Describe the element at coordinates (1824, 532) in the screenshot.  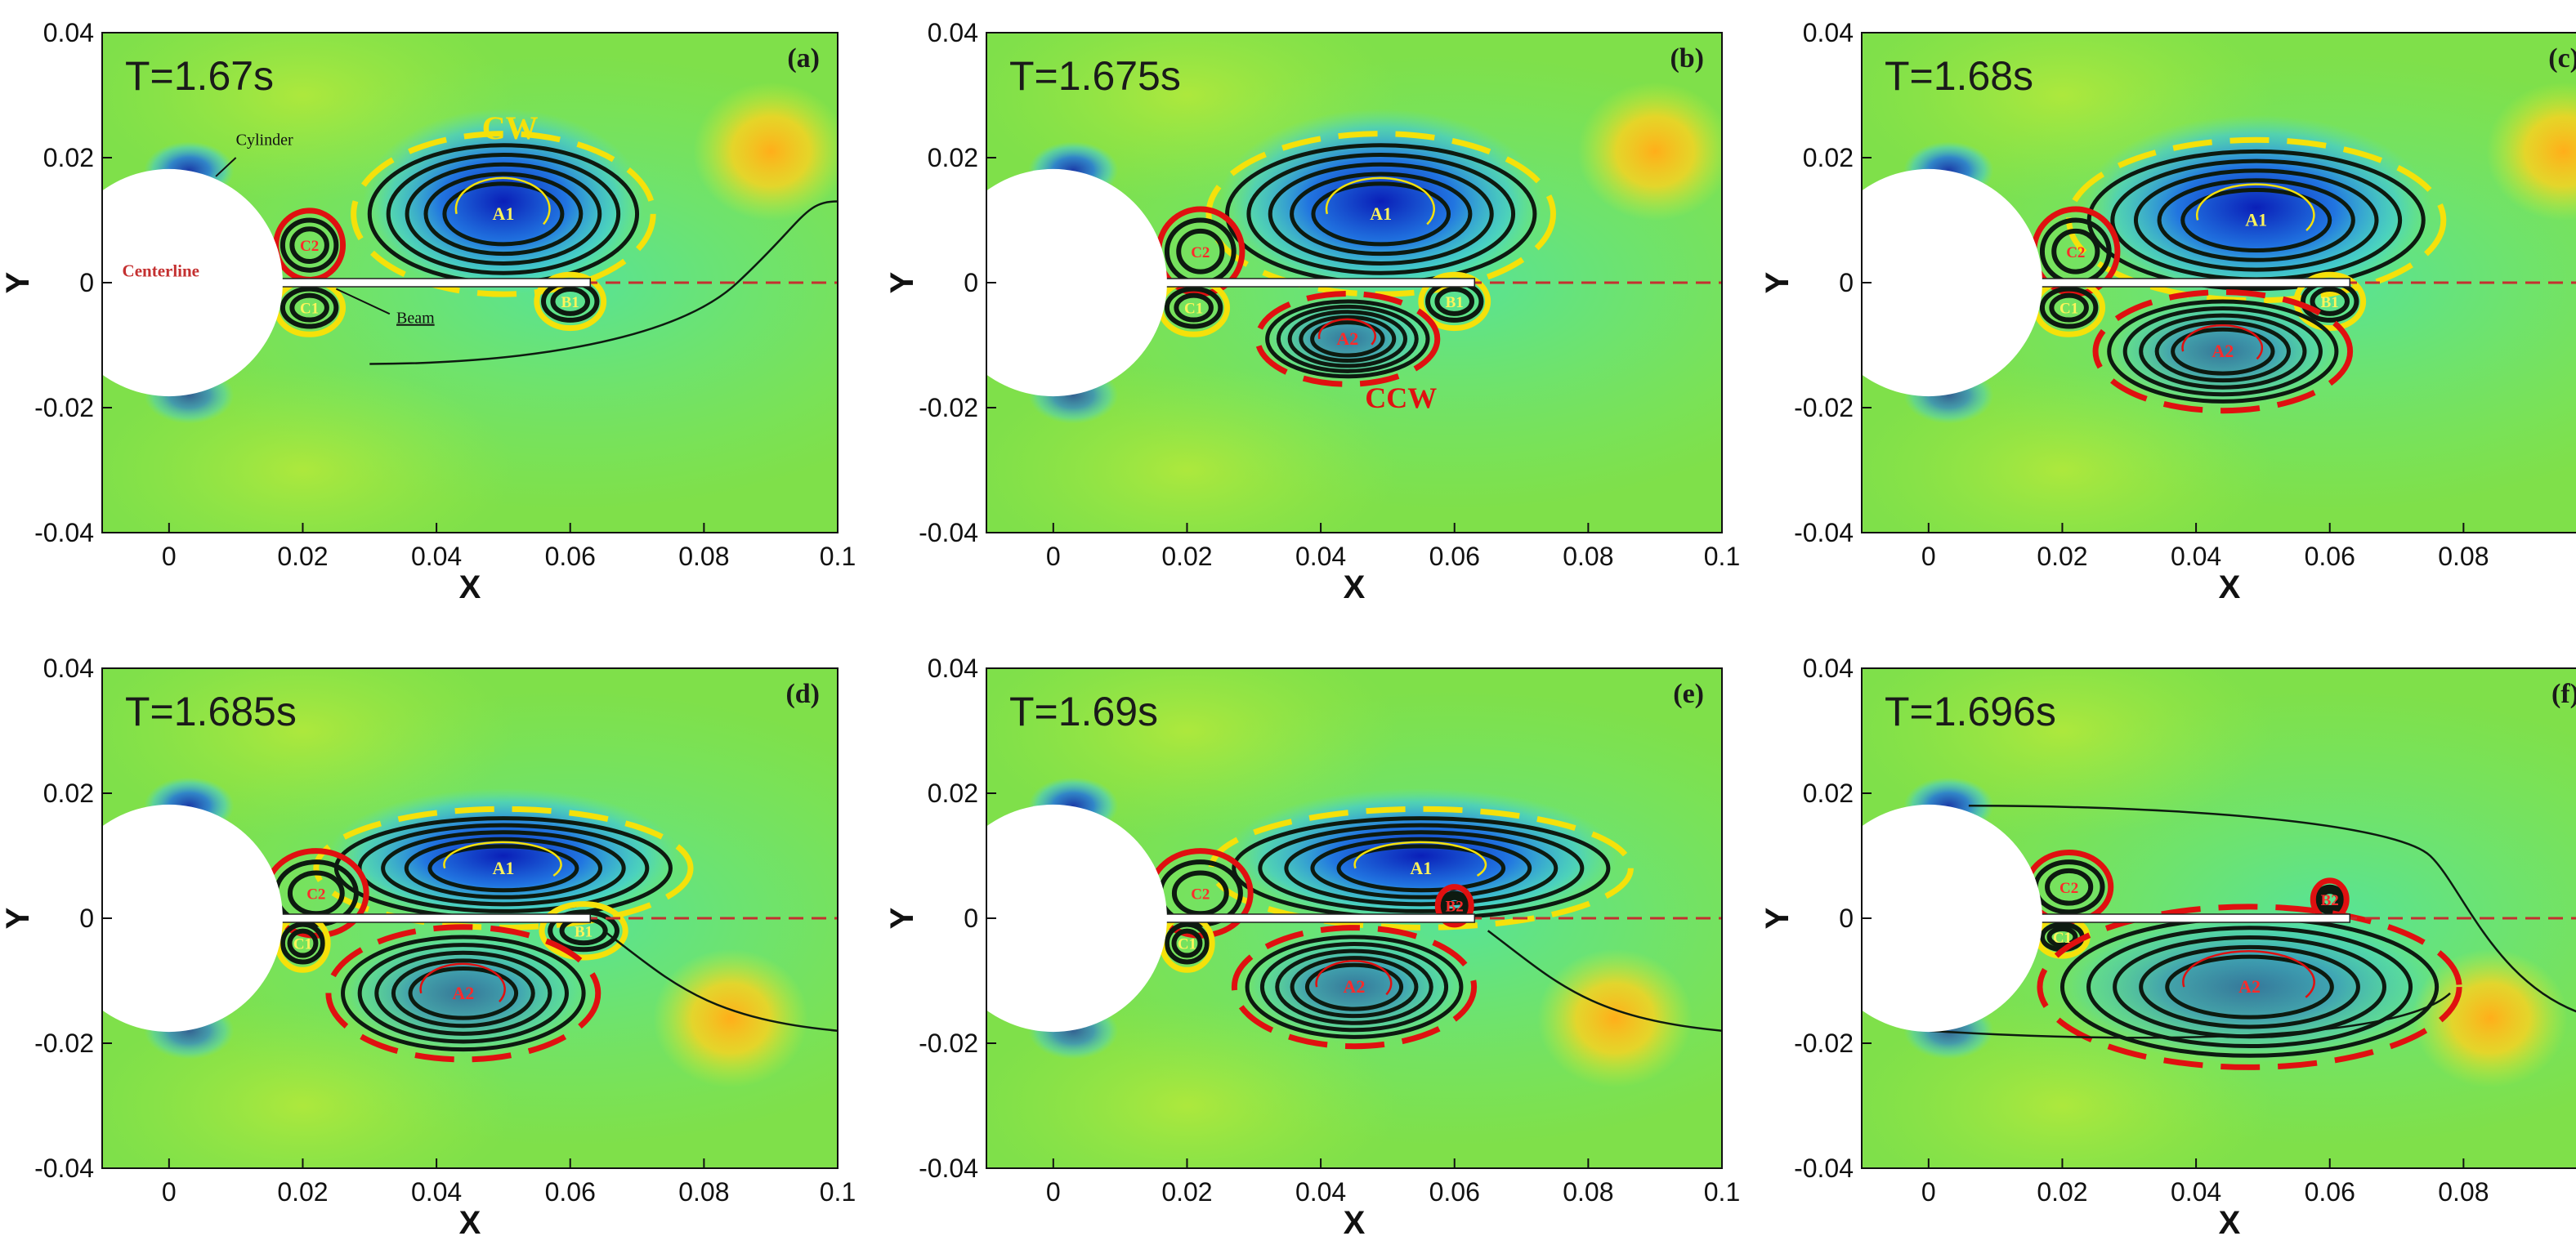
I see `y-tick-label: -0.04` at that location.